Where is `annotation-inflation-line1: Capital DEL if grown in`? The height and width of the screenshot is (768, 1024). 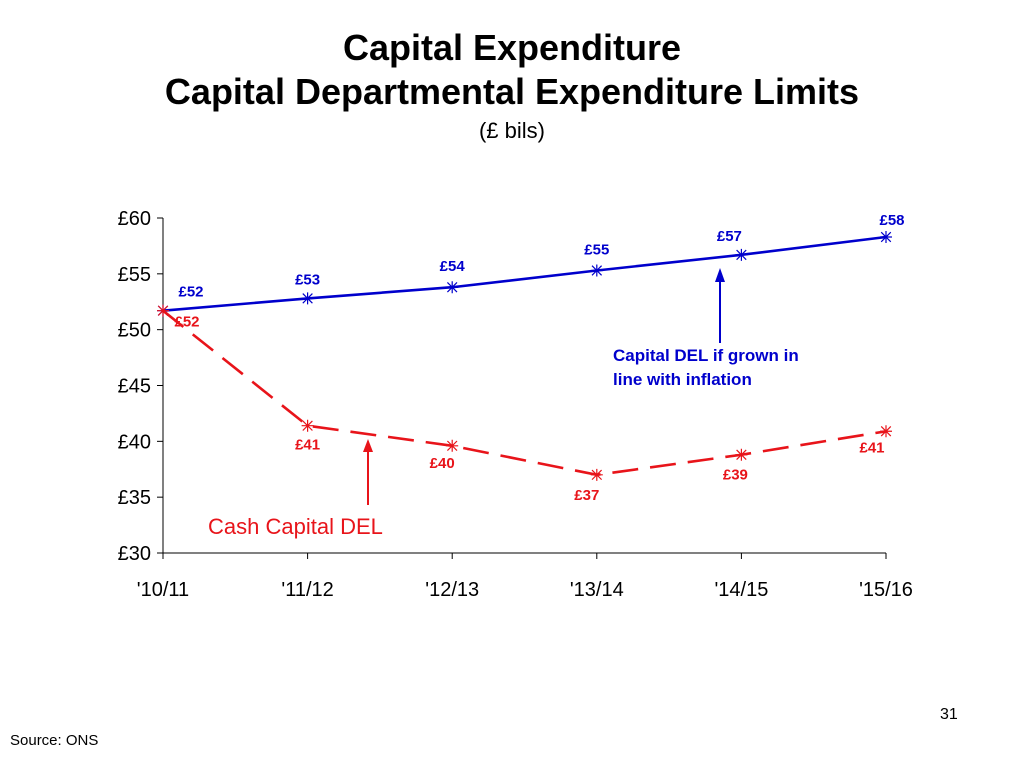 annotation-inflation-line1: Capital DEL if grown in is located at coordinates (706, 355).